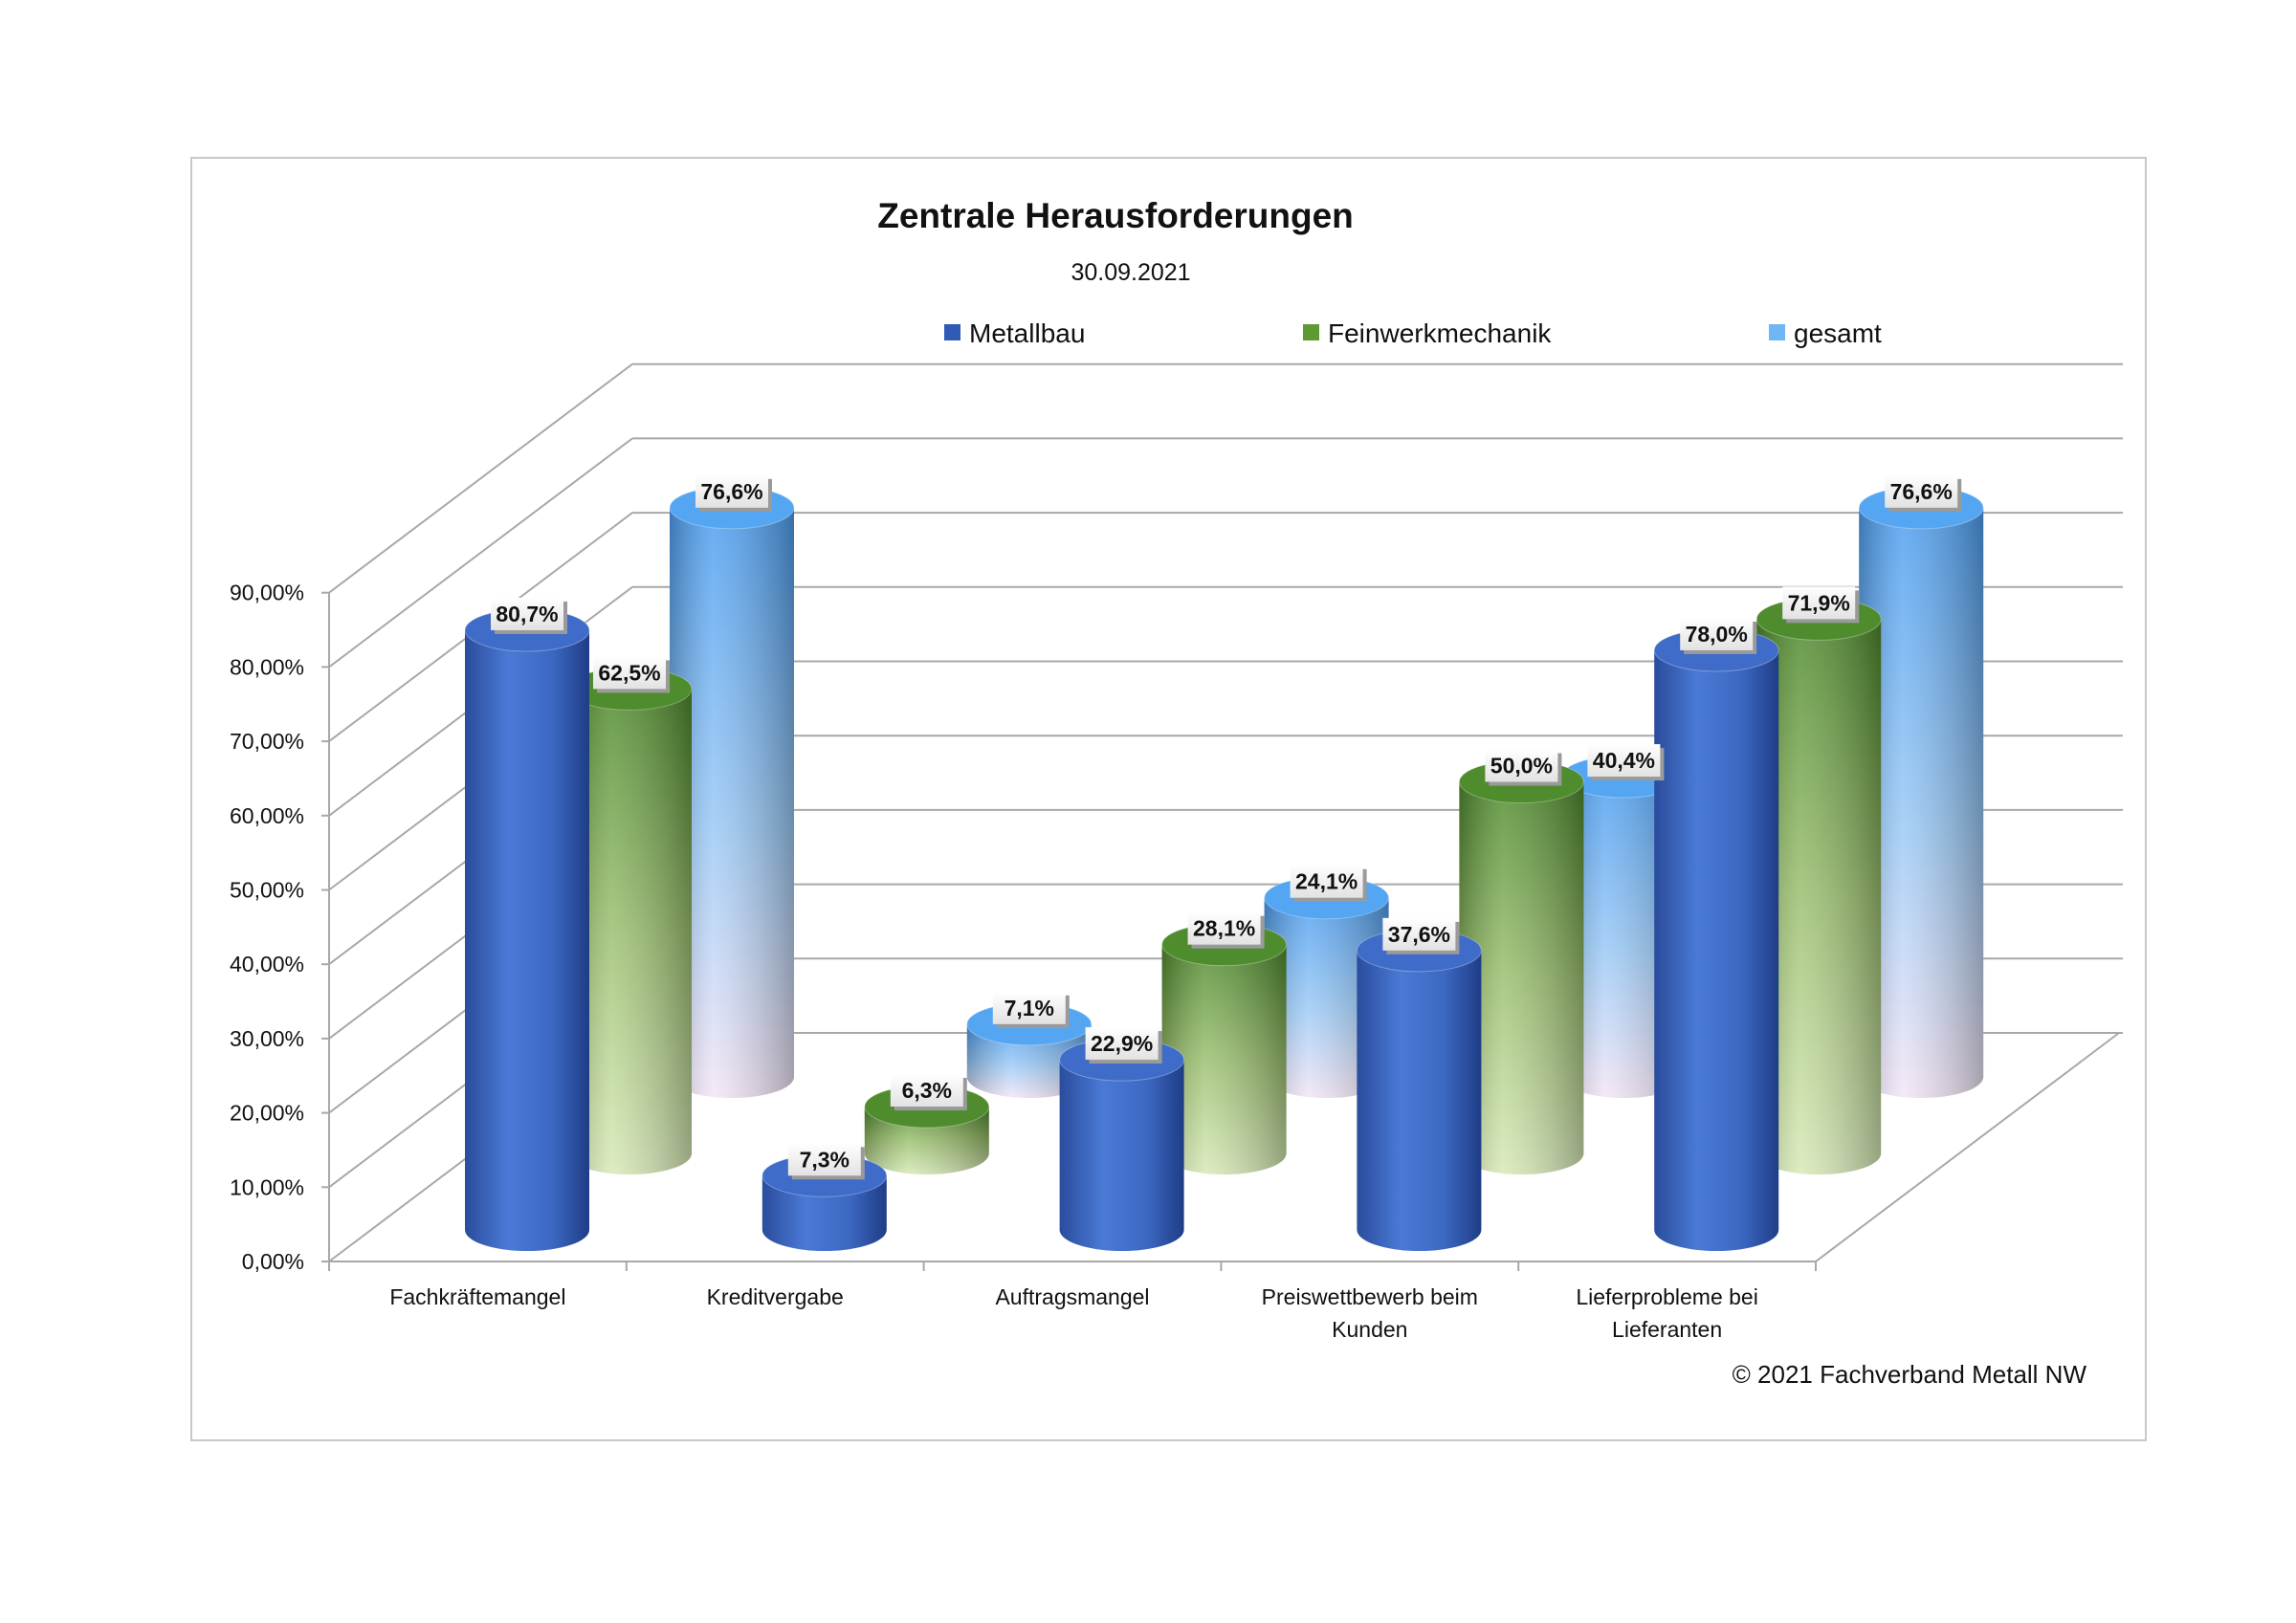 Image resolution: width=2296 pixels, height=1623 pixels. What do you see at coordinates (1838, 333) in the screenshot?
I see `legend-label: gesamt` at bounding box center [1838, 333].